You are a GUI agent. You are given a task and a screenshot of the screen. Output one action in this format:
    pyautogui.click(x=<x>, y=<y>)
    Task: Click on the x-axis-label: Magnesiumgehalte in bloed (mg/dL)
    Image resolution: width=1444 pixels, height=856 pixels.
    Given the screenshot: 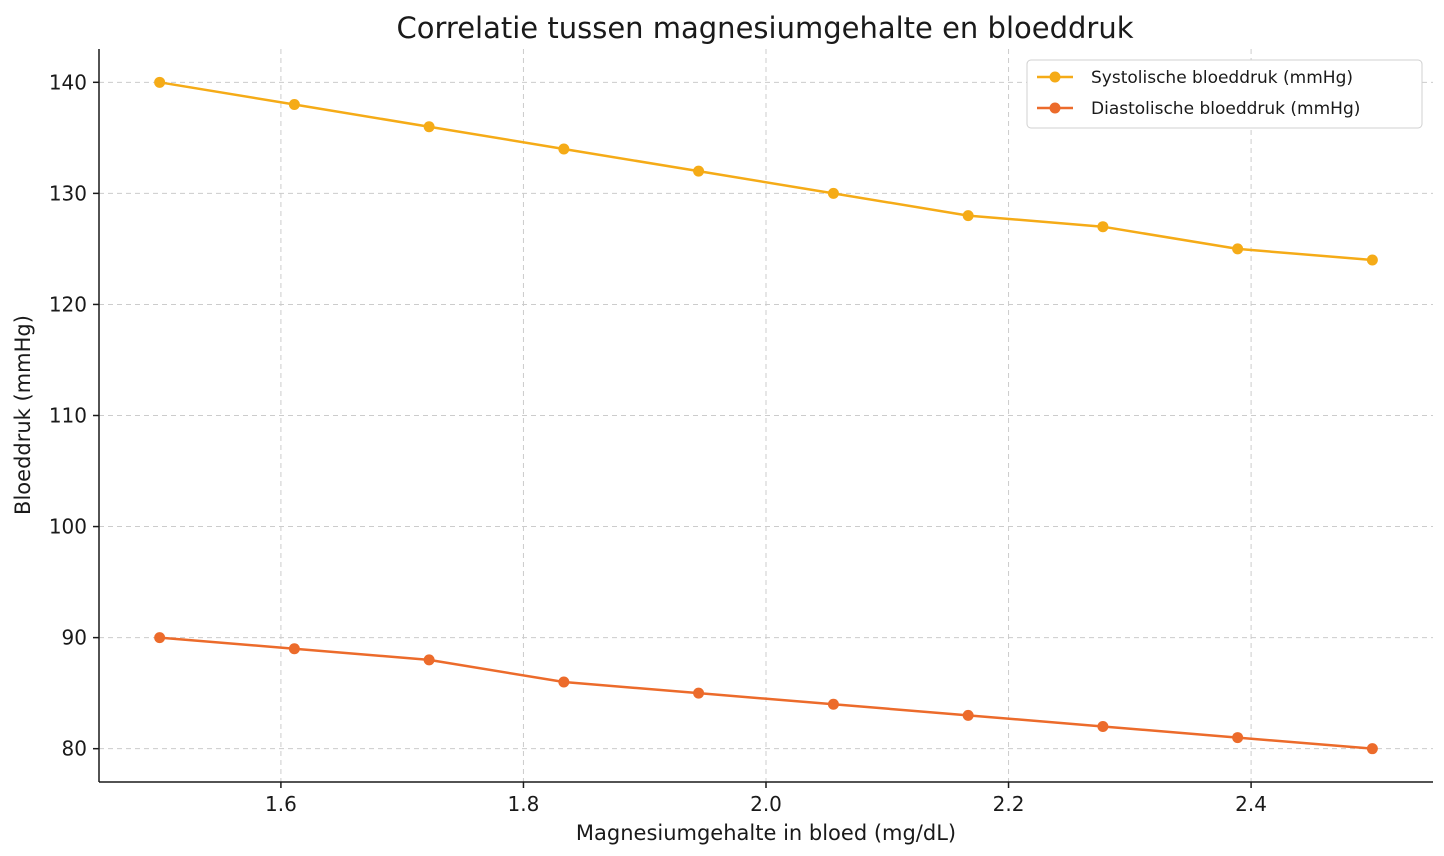 What is the action you would take?
    pyautogui.click(x=766, y=833)
    